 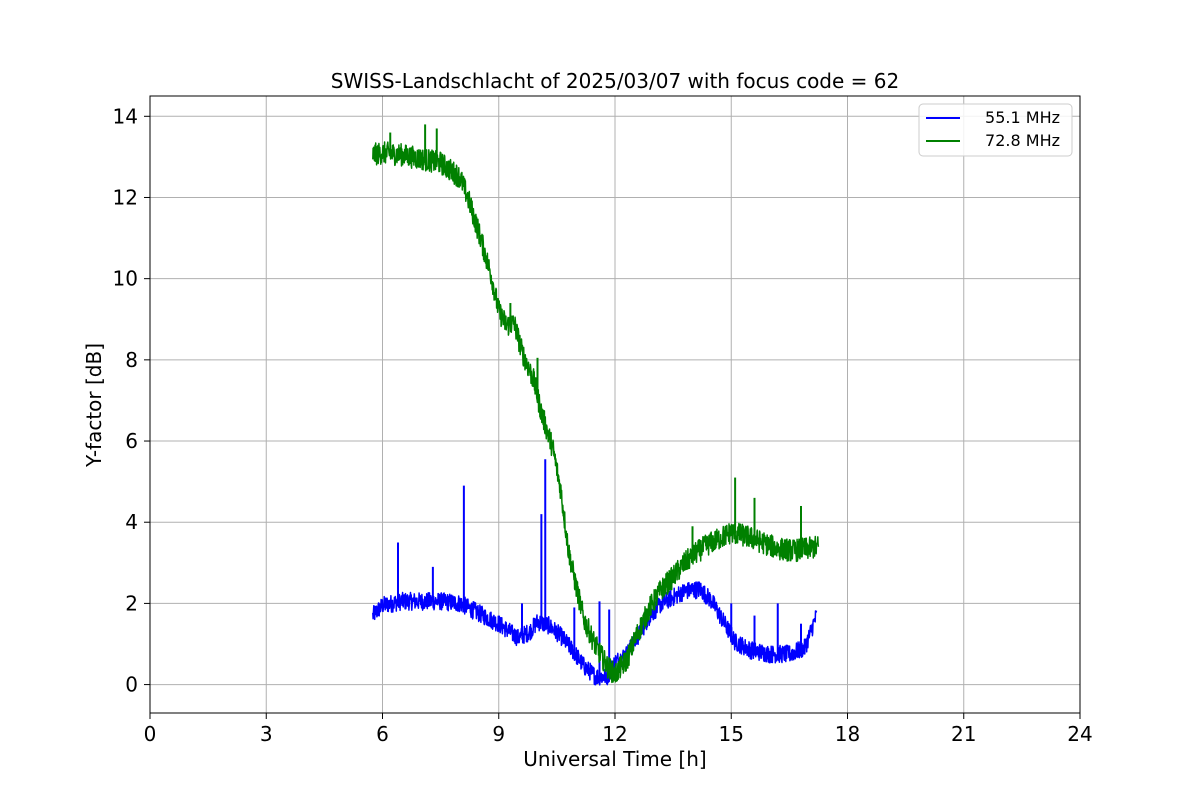 What do you see at coordinates (125, 116) in the screenshot?
I see `y-tick-label: 14` at bounding box center [125, 116].